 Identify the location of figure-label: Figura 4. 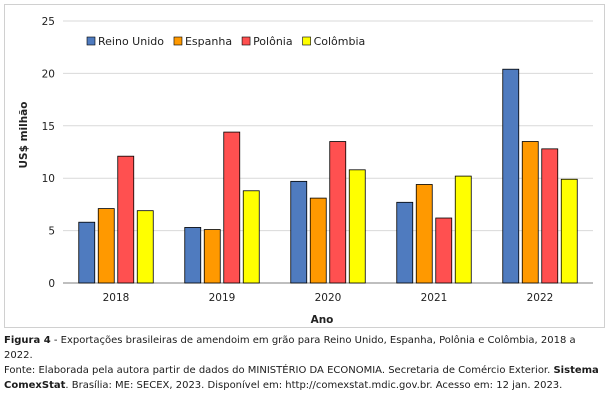
(27, 340).